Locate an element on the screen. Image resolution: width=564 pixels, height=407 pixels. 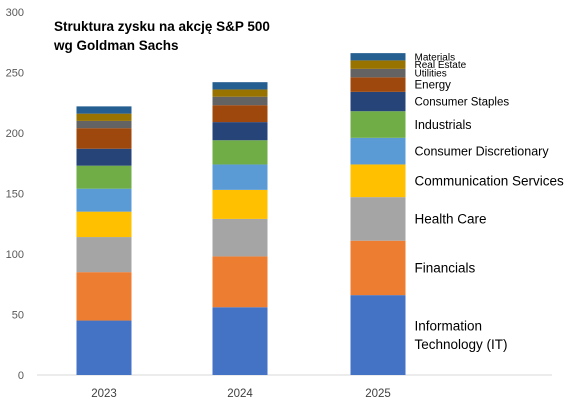
series-label: Materials is located at coordinates (435, 57).